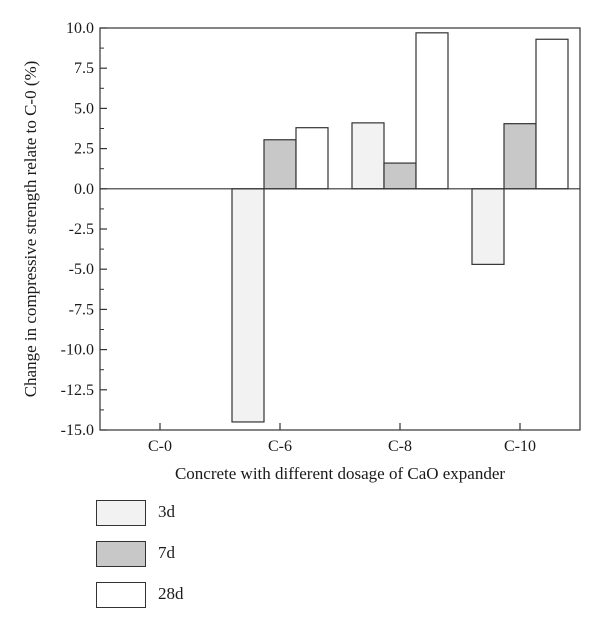 The height and width of the screenshot is (631, 600). What do you see at coordinates (176, 514) in the screenshot?
I see `legend-item-3d: 3d` at bounding box center [176, 514].